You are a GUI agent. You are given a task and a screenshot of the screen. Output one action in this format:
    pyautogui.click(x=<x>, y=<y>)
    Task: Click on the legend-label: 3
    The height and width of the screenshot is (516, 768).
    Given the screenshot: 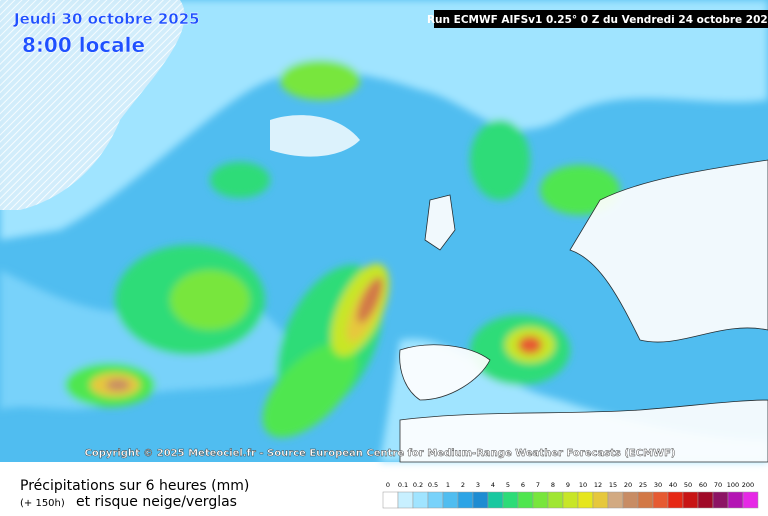 What is the action you would take?
    pyautogui.click(x=478, y=485)
    